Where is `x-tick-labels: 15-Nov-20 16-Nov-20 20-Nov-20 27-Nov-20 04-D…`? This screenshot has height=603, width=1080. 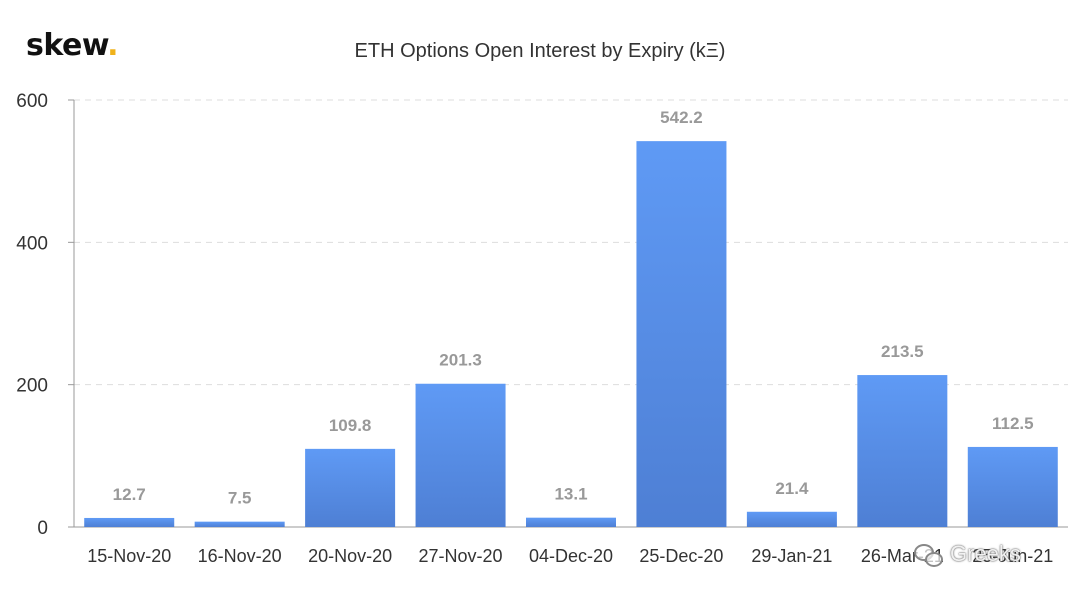 x-tick-labels: 15-Nov-20 16-Nov-20 20-Nov-20 27-Nov-20 04-D… is located at coordinates (570, 556).